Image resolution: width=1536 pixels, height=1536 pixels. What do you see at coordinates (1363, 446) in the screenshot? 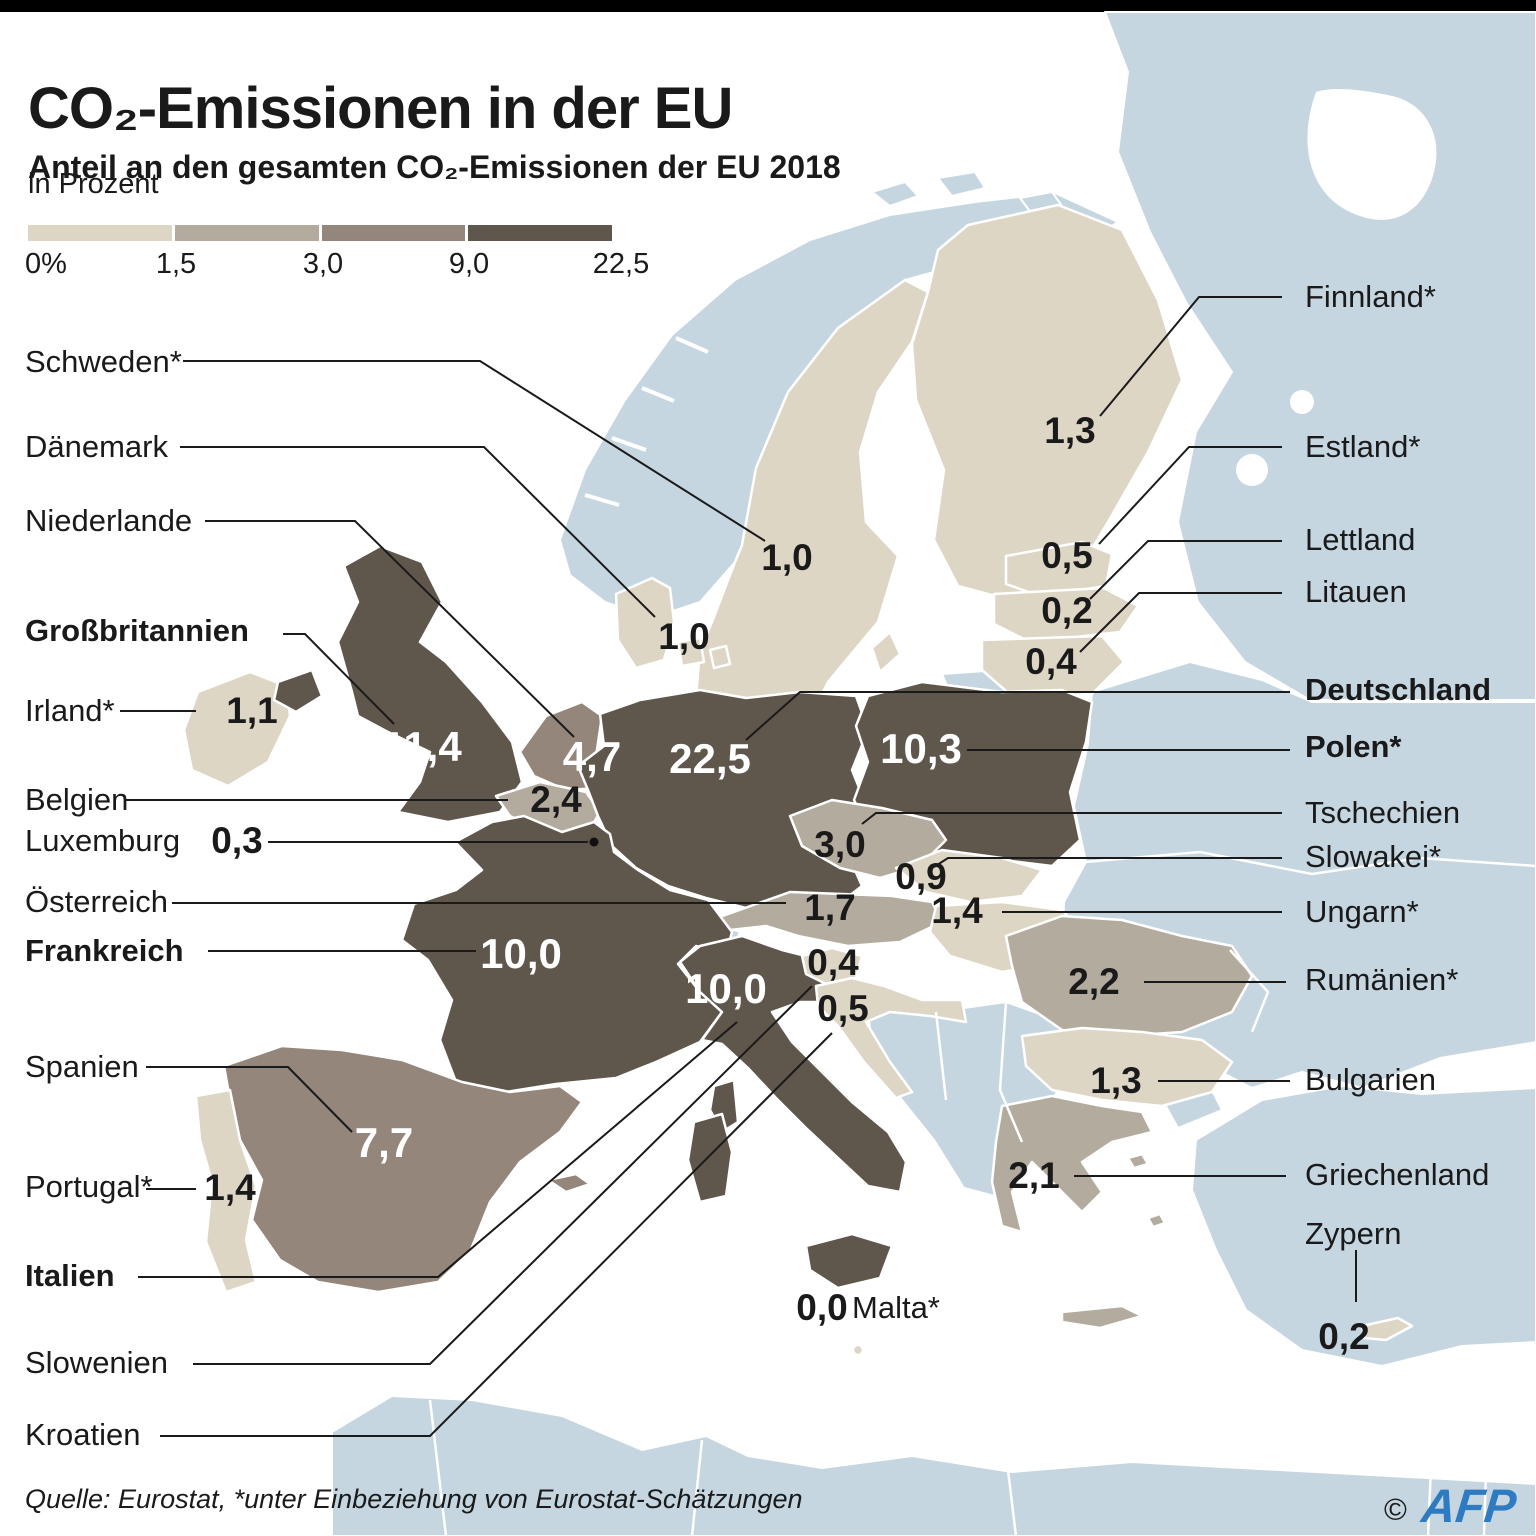
I see `country-label-estonia: Estland*` at bounding box center [1363, 446].